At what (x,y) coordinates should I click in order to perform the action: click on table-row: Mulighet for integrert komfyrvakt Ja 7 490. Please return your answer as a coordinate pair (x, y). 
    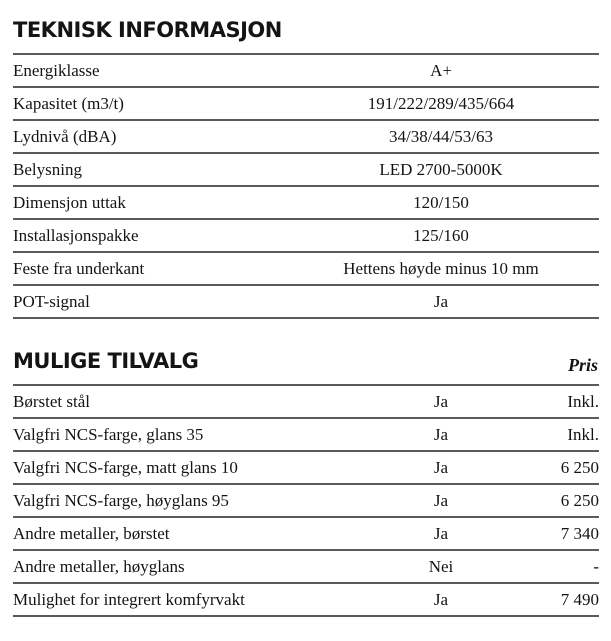
    Looking at the image, I should click on (306, 598).